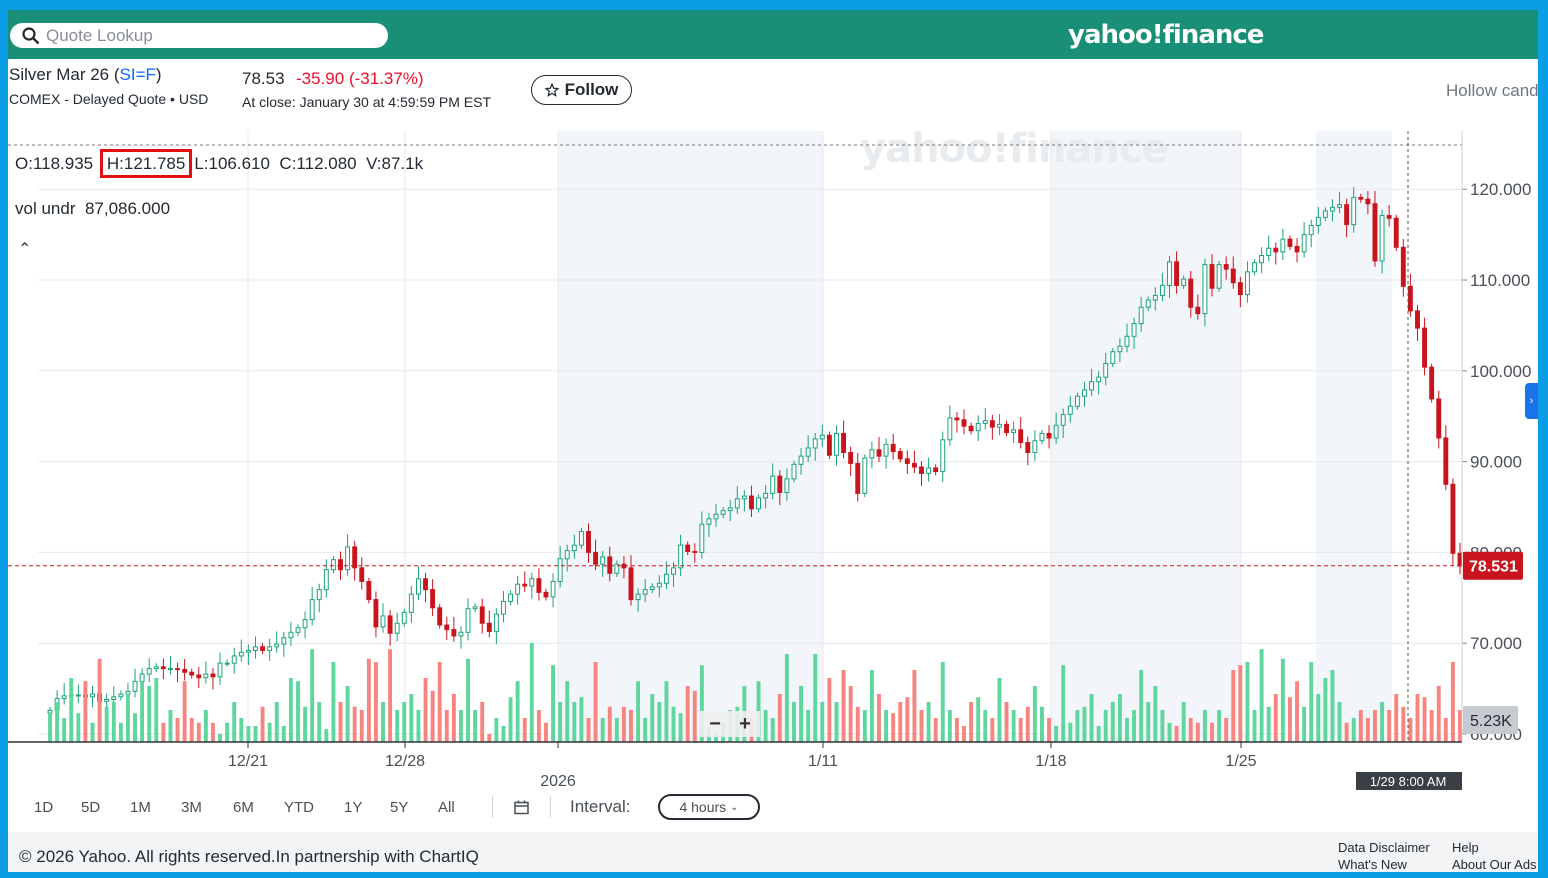 Image resolution: width=1548 pixels, height=878 pixels. I want to click on footer-link-data-disclaimer: Data Disclaimer, so click(1384, 847).